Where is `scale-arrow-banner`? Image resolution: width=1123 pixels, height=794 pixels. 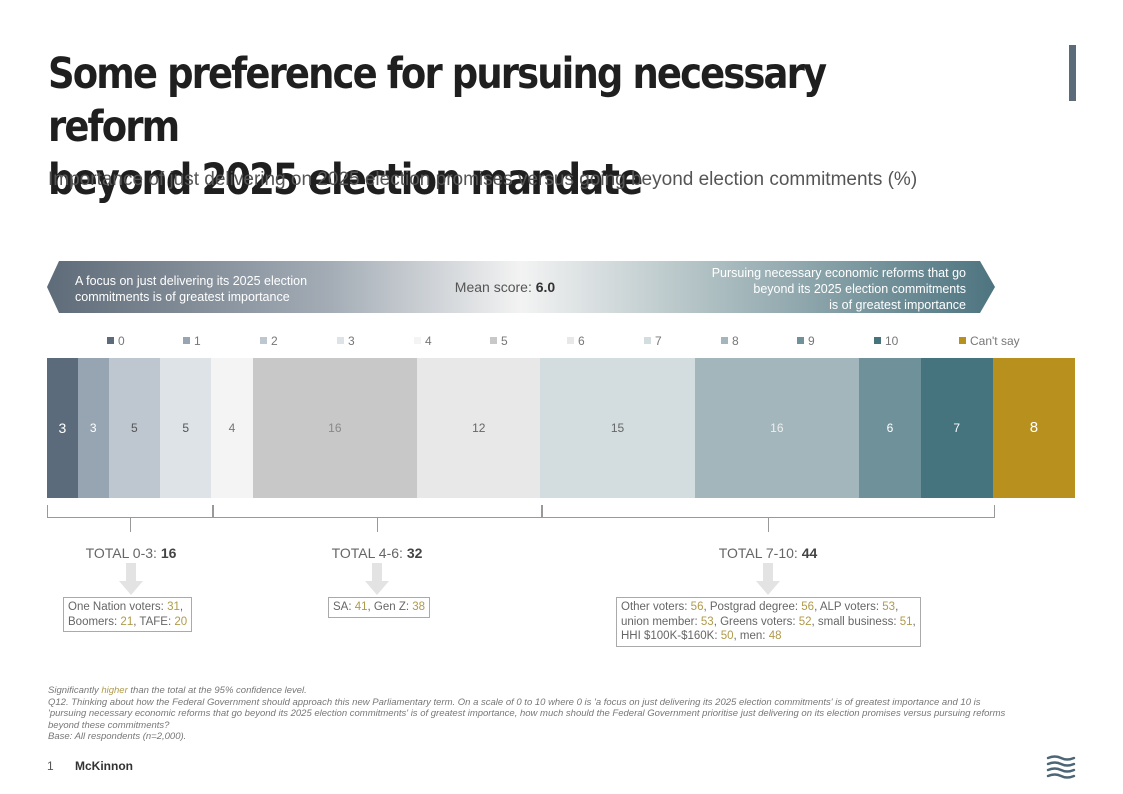
scale-arrow-banner is located at coordinates (521, 287).